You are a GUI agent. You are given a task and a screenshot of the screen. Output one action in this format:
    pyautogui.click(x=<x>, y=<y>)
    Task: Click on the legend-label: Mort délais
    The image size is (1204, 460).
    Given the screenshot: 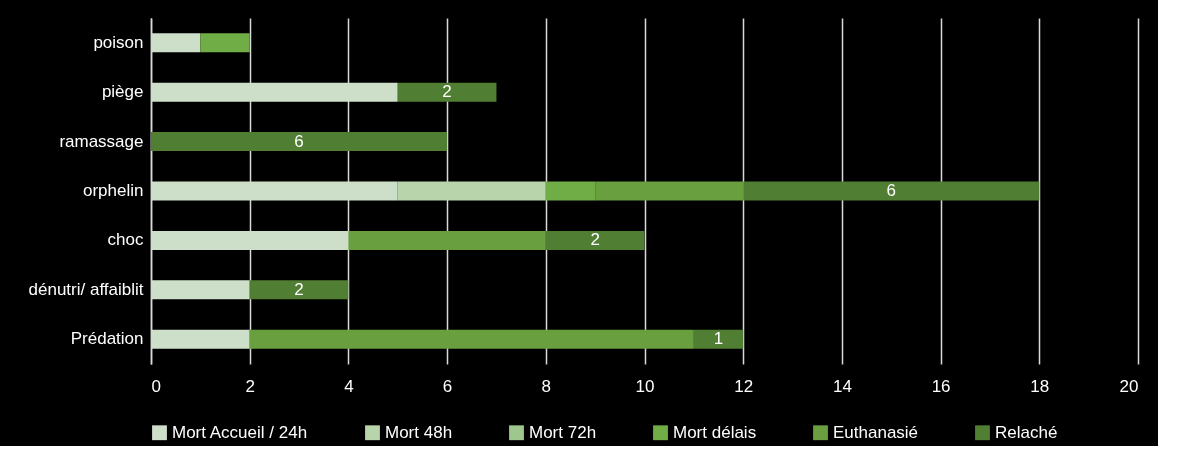 What is the action you would take?
    pyautogui.click(x=715, y=432)
    